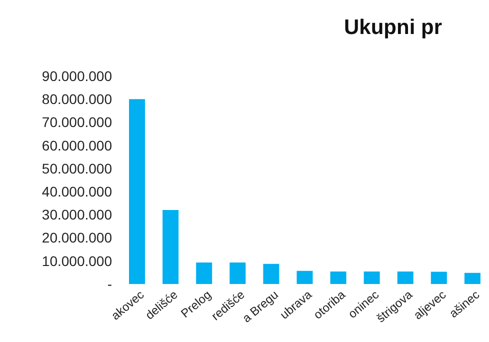 The width and height of the screenshot is (489, 342). Describe the element at coordinates (77, 238) in the screenshot. I see `y-tick-label: 20.000.000` at that location.